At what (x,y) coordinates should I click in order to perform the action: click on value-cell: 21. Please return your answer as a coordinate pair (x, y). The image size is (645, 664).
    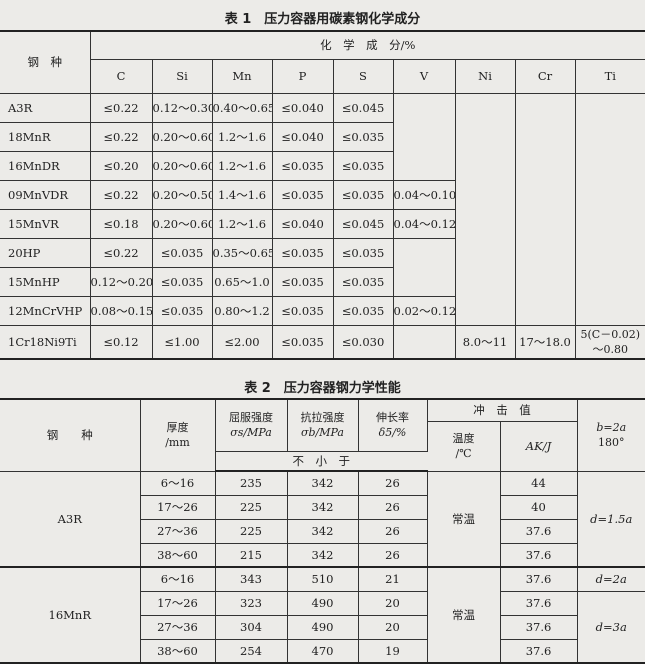
    Looking at the image, I should click on (392, 579).